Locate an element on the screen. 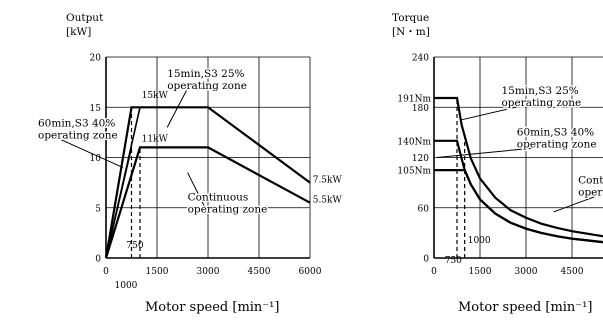 The height and width of the screenshot is (330, 603). y-tick-label: 120 is located at coordinates (420, 159).